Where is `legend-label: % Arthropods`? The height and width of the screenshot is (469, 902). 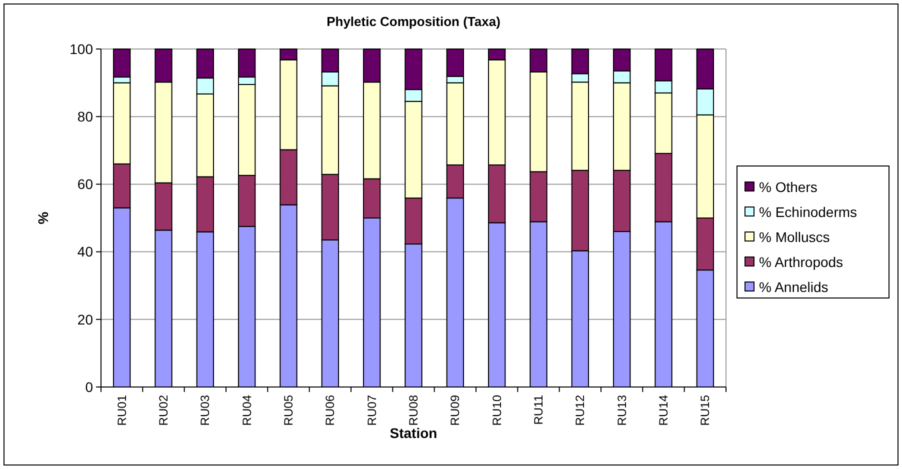
legend-label: % Arthropods is located at coordinates (801, 262).